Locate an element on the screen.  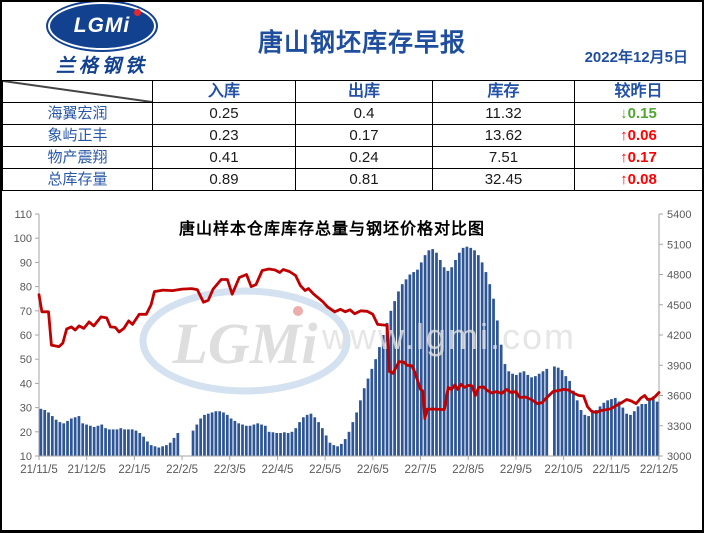
x-axis-tick-label: 22/10/5 is located at coordinates (563, 470).